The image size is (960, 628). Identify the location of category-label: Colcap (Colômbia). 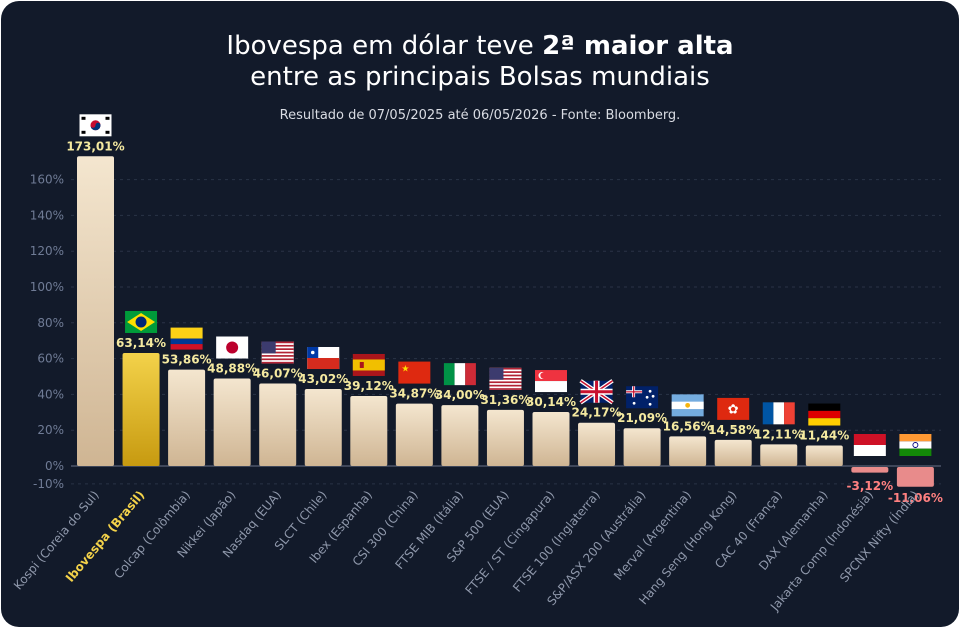
(152, 534).